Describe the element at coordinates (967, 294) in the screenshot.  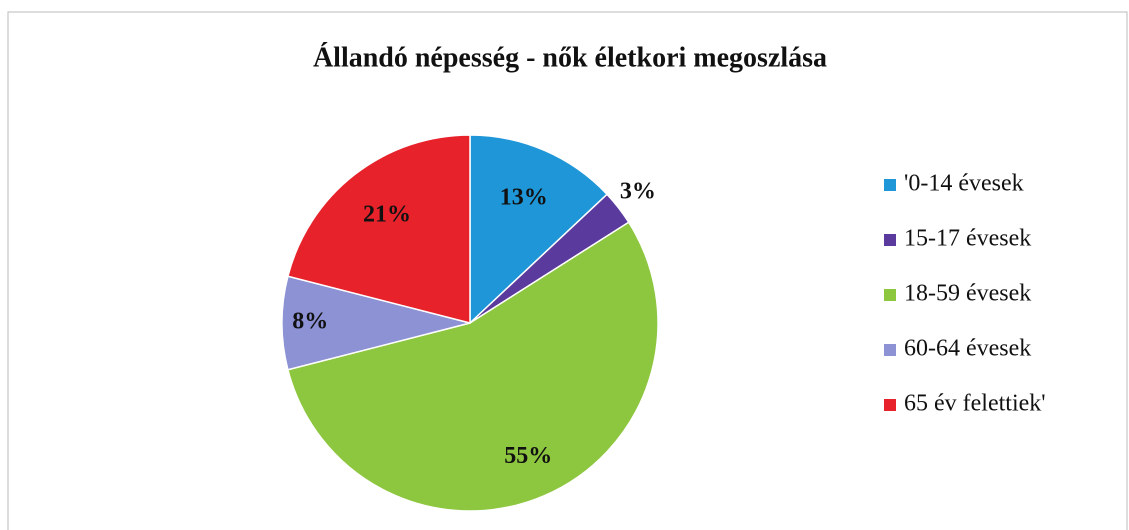
I see `legend-label: 18-59 évesek` at that location.